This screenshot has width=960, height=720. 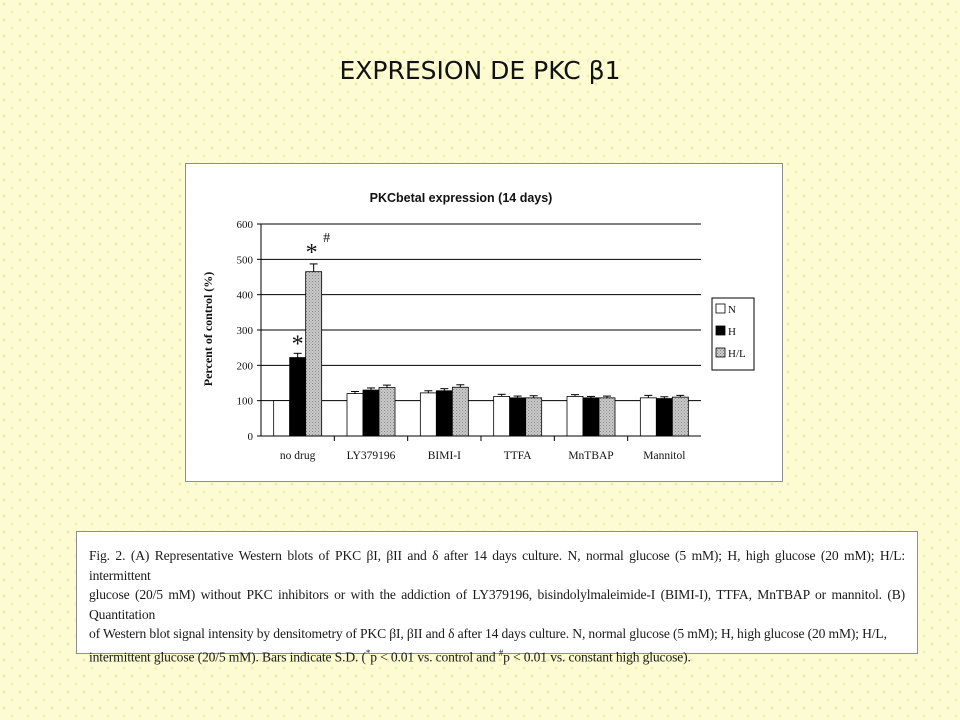 What do you see at coordinates (245, 296) in the screenshot?
I see `y-tick-label: 400` at bounding box center [245, 296].